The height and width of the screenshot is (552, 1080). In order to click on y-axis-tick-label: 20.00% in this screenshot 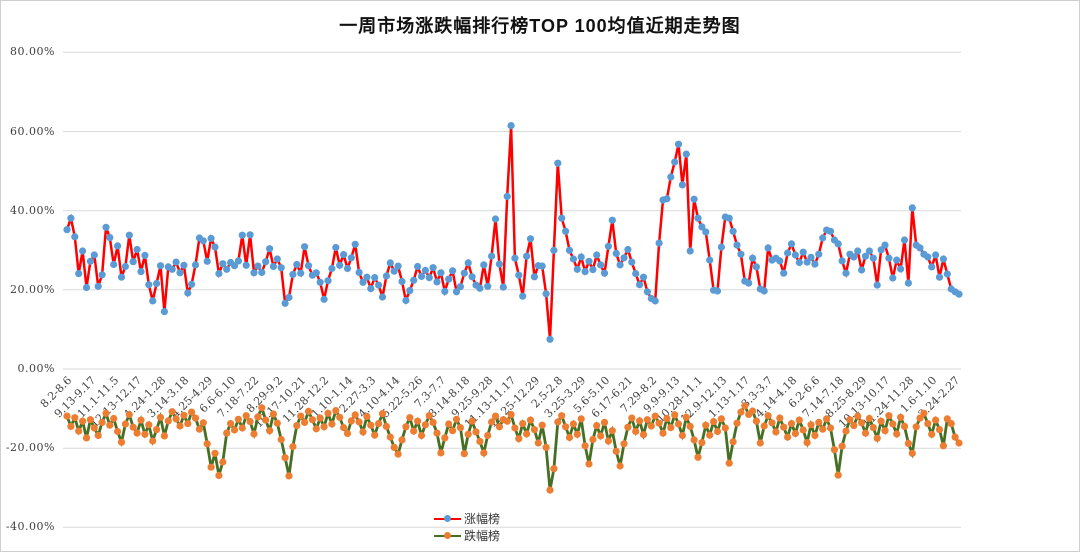, I will do `click(32, 289)`.